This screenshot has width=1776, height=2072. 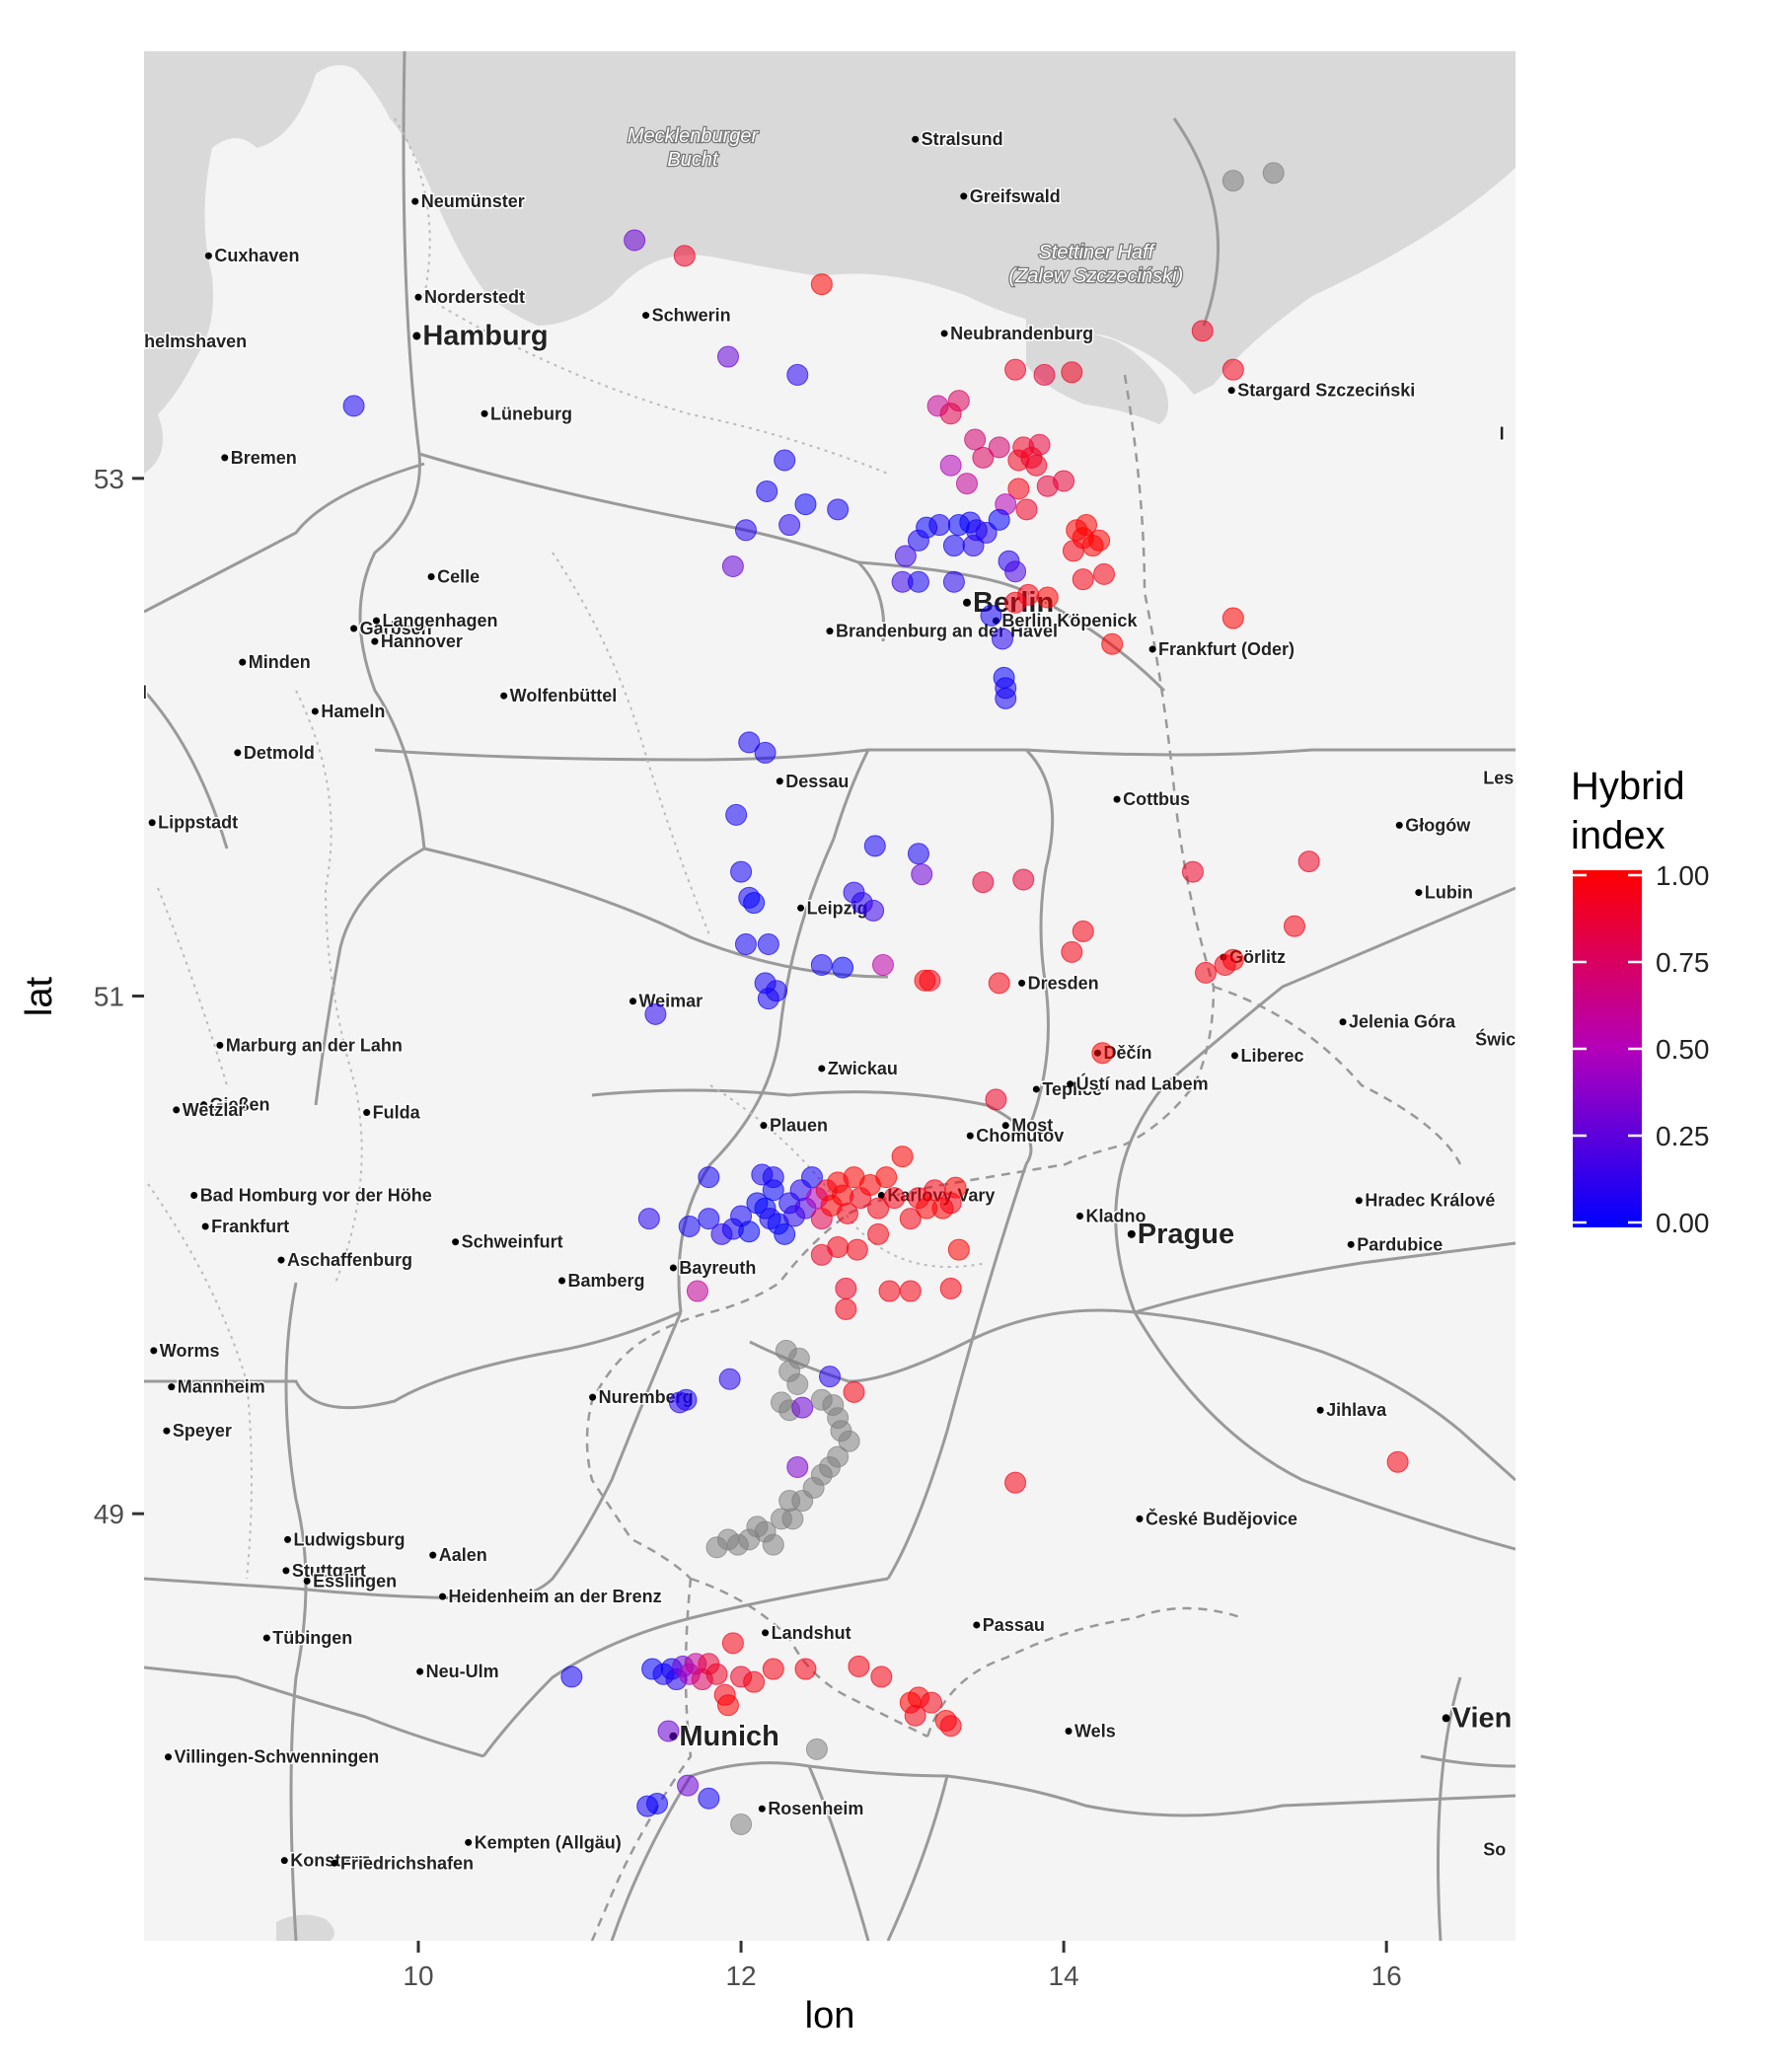 What do you see at coordinates (376, 18) in the screenshot?
I see `city-label-flensburg: Flensburg` at bounding box center [376, 18].